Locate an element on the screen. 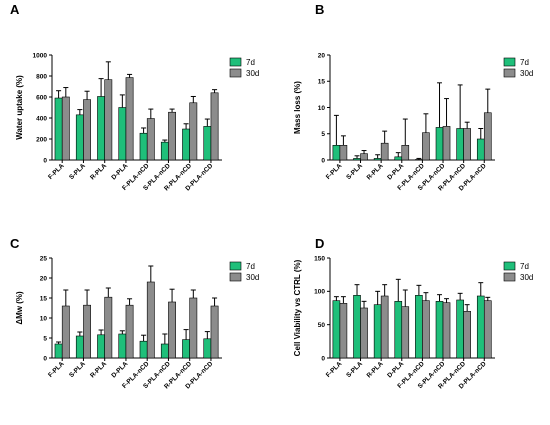 The height and width of the screenshot is (425, 550). y-tick-label: 400 is located at coordinates (41, 118).